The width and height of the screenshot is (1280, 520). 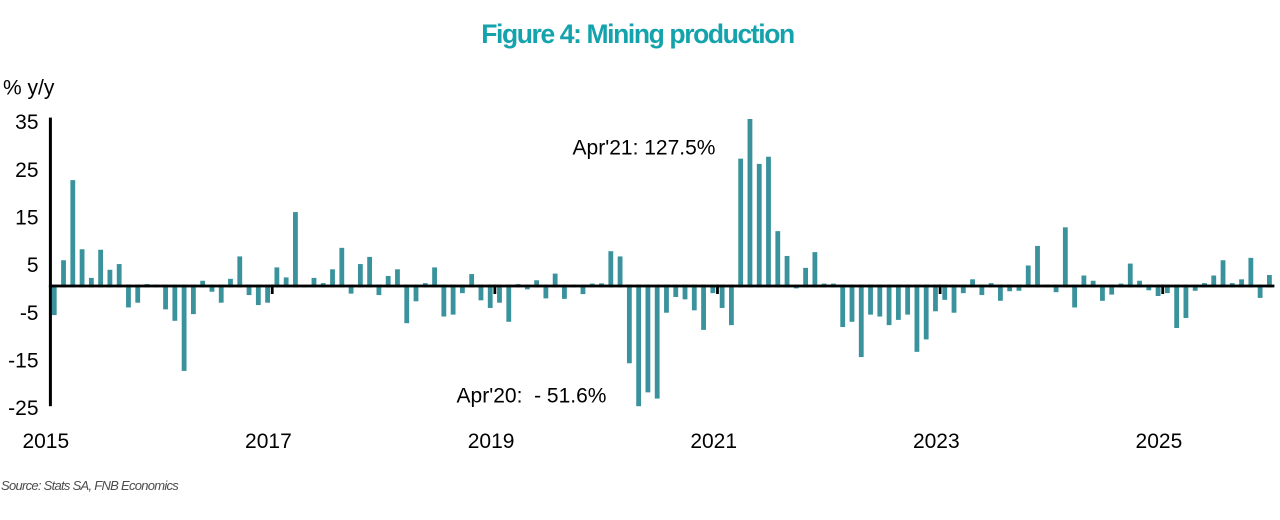 What do you see at coordinates (268, 441) in the screenshot?
I see `svg-text: 2017` at bounding box center [268, 441].